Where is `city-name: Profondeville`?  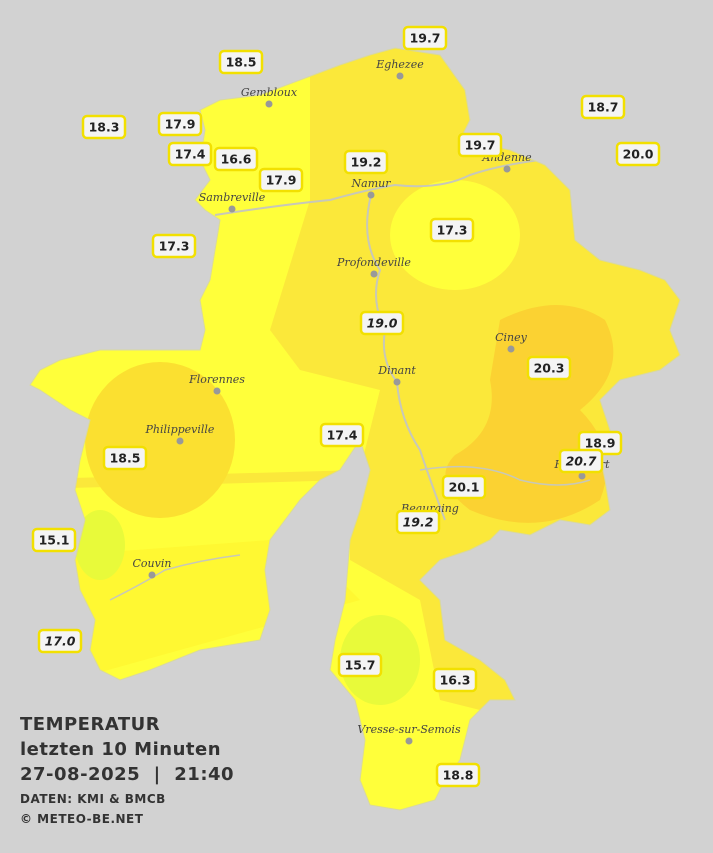
city-name: Profondeville is located at coordinates (373, 262).